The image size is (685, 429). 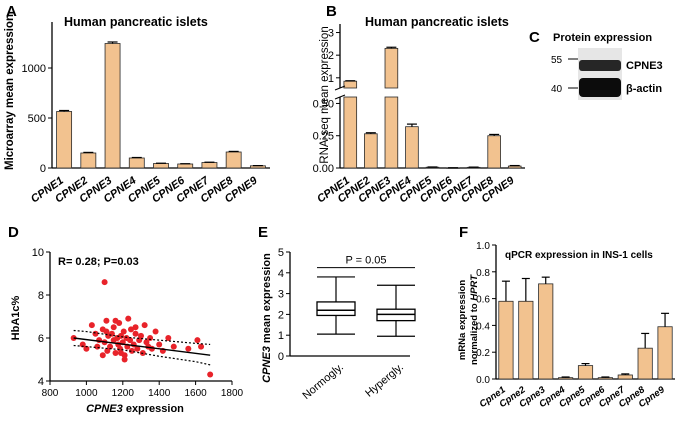 I want to click on panel-a-bar-cpne7, so click(x=209, y=165).